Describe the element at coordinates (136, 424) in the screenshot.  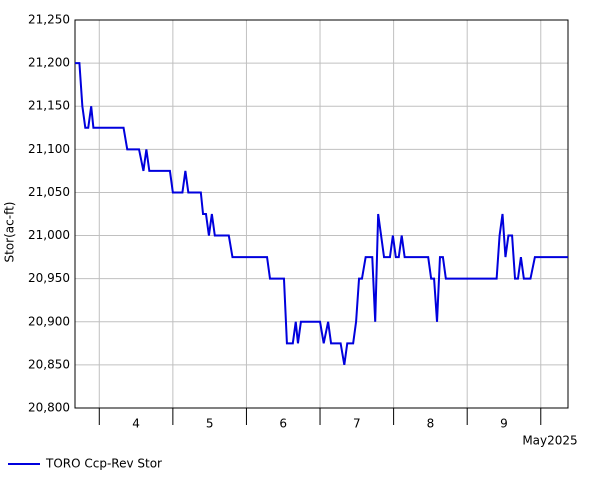
I see `x-tick-label: 4` at that location.